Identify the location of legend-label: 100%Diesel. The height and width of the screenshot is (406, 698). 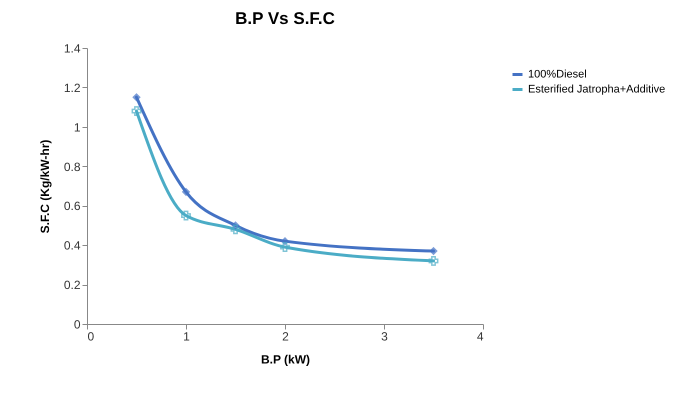
(557, 74).